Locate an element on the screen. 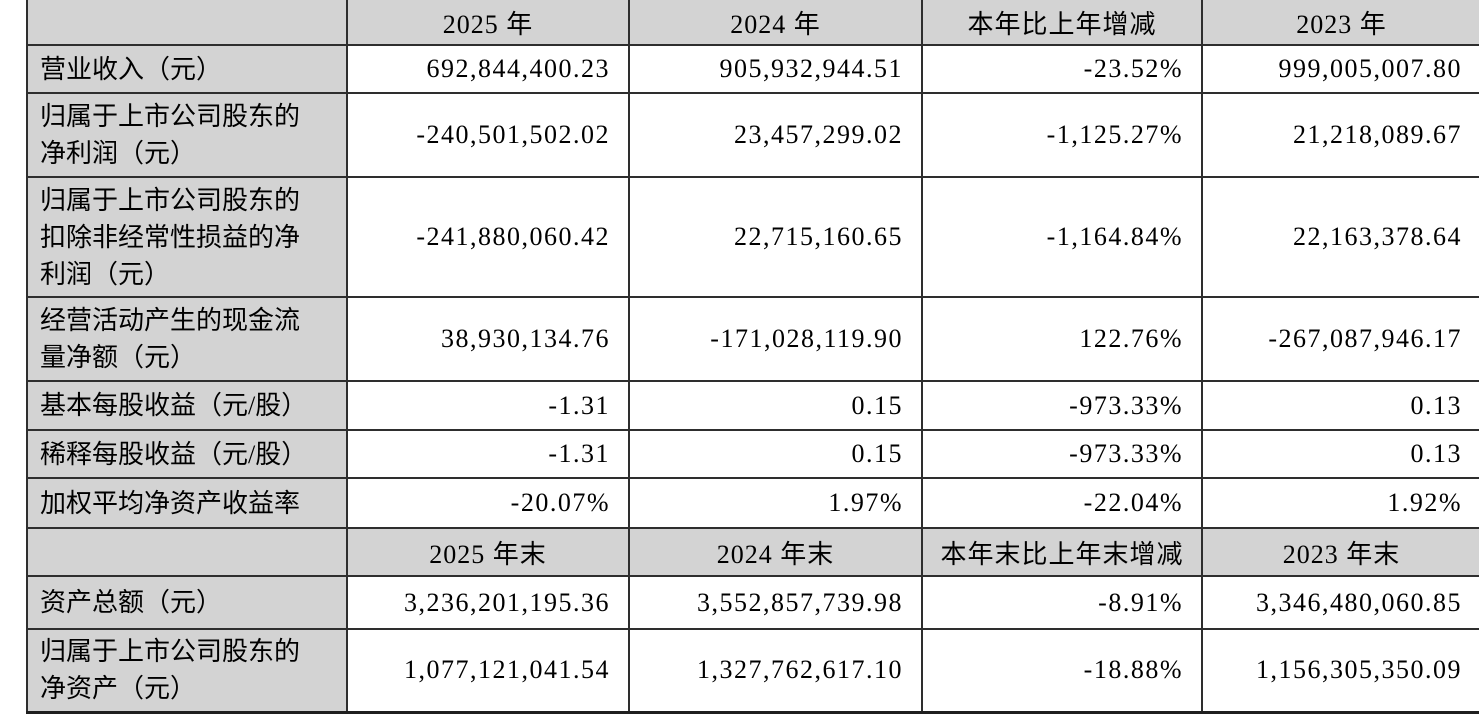  table-cell: 38,930,134.76 is located at coordinates (488, 339).